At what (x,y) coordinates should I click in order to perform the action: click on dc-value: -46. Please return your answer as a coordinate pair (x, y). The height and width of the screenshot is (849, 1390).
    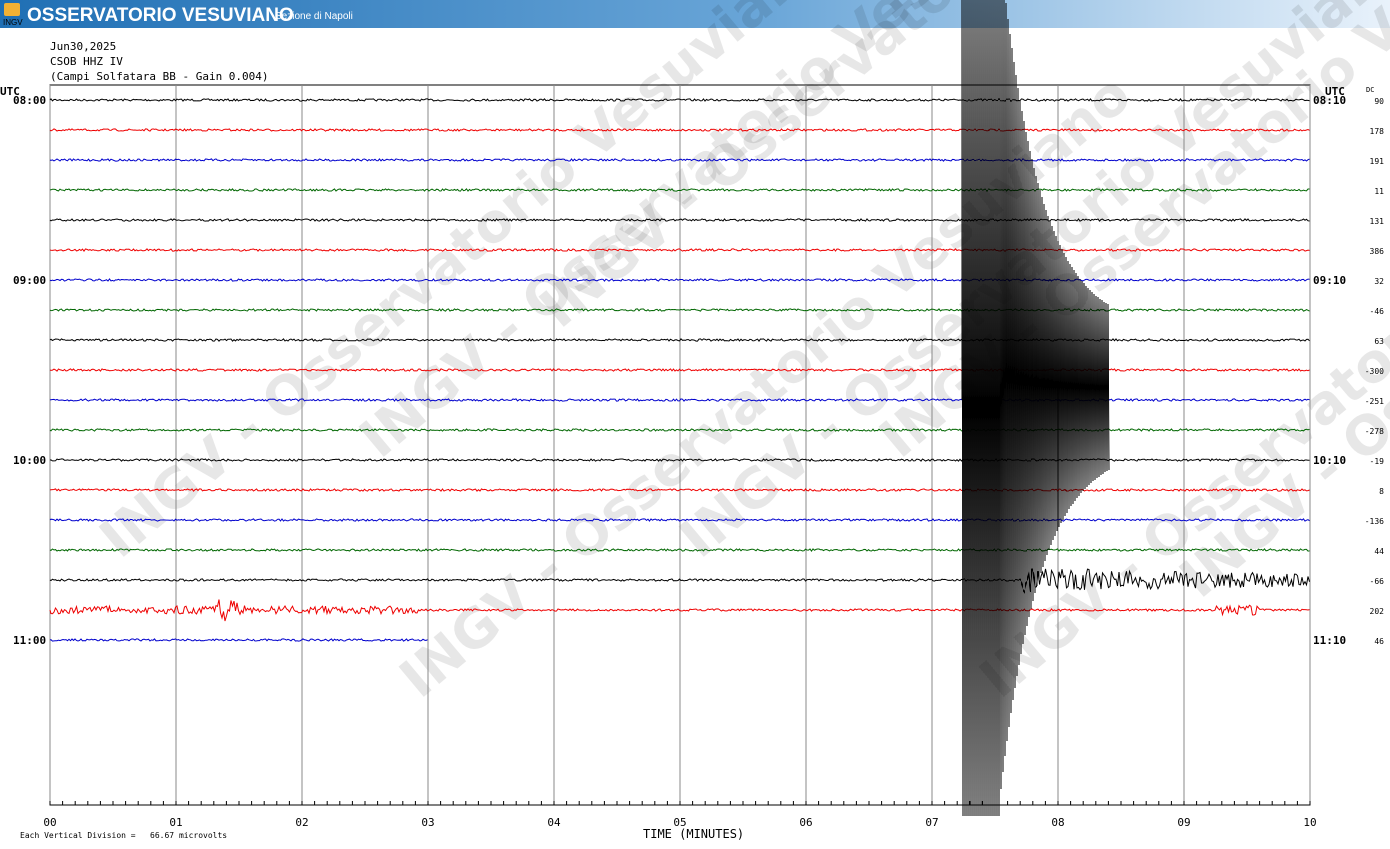
    Looking at the image, I should click on (1377, 311).